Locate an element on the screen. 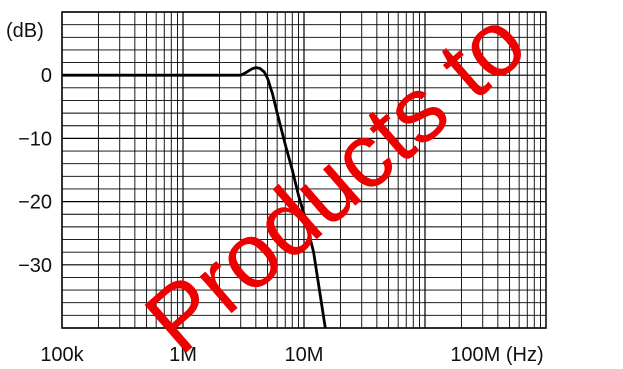 Image resolution: width=623 pixels, height=369 pixels. y-tick-label: 0 is located at coordinates (46, 76).